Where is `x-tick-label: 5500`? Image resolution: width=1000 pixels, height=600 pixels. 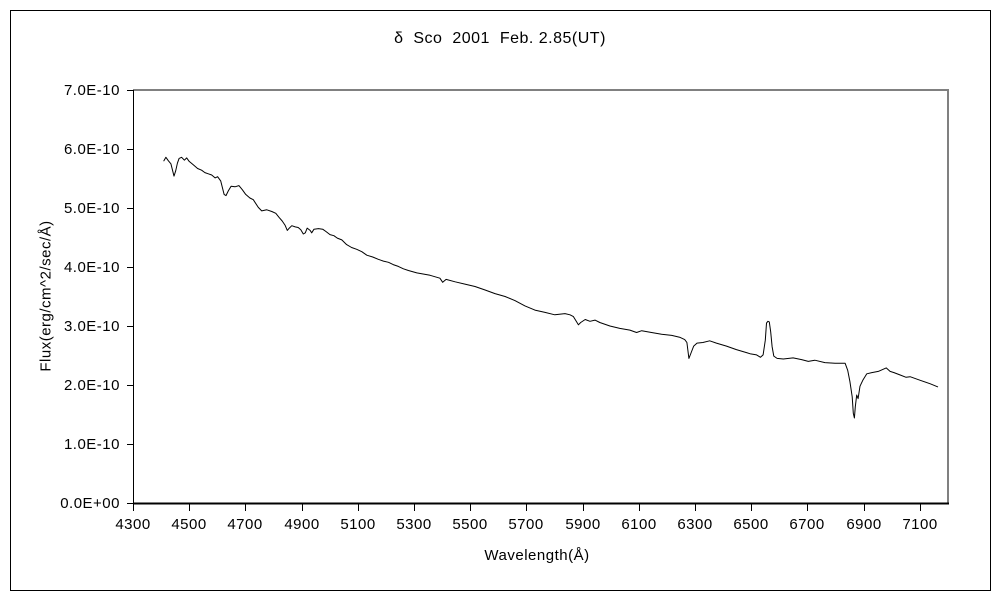
x-tick-label: 5500 is located at coordinates (469, 524).